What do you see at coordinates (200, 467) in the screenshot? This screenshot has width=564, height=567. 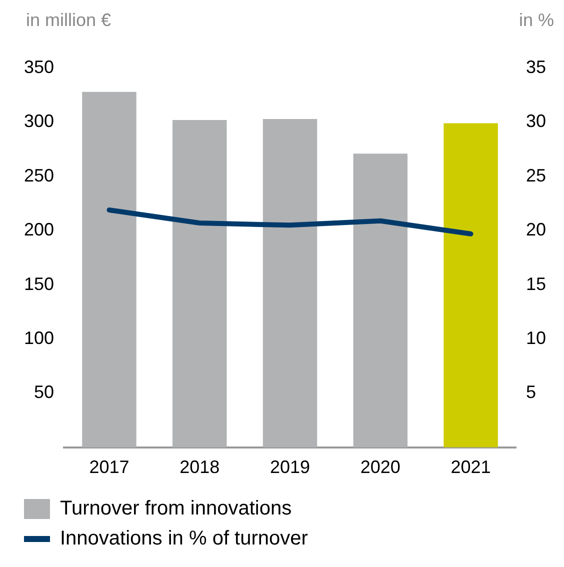 I see `x-tick-label: 2018` at bounding box center [200, 467].